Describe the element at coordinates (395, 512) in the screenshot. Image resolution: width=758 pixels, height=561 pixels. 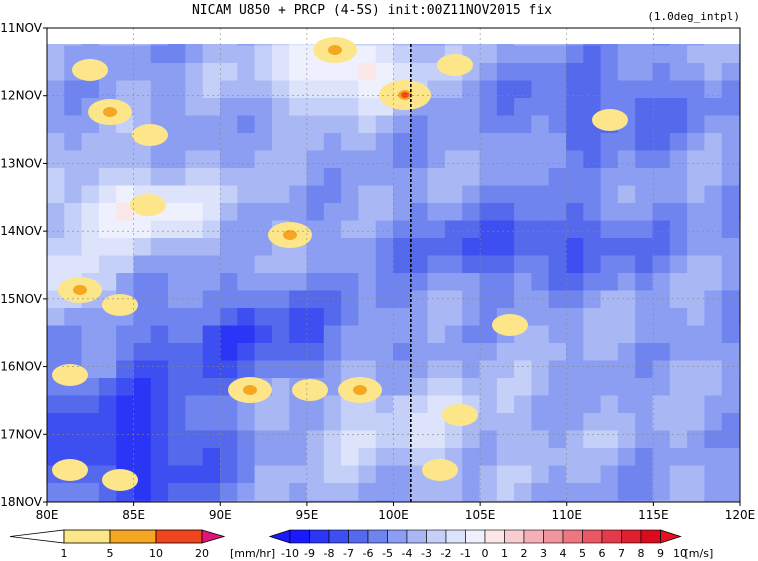
I see `x-axis-ticks: 80E 85E 90E 95E 100E 105E 110E 115E 120E` at that location.